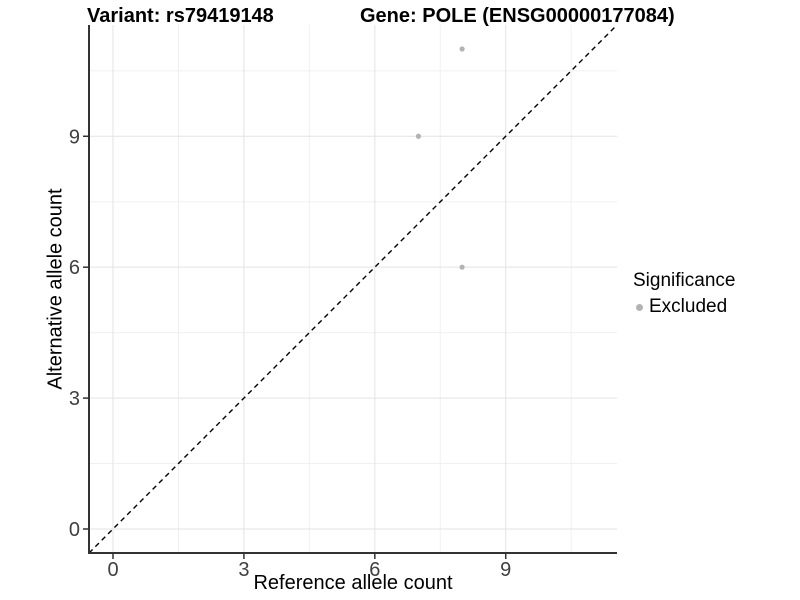  I want to click on legend-item-label: Excluded, so click(688, 306).